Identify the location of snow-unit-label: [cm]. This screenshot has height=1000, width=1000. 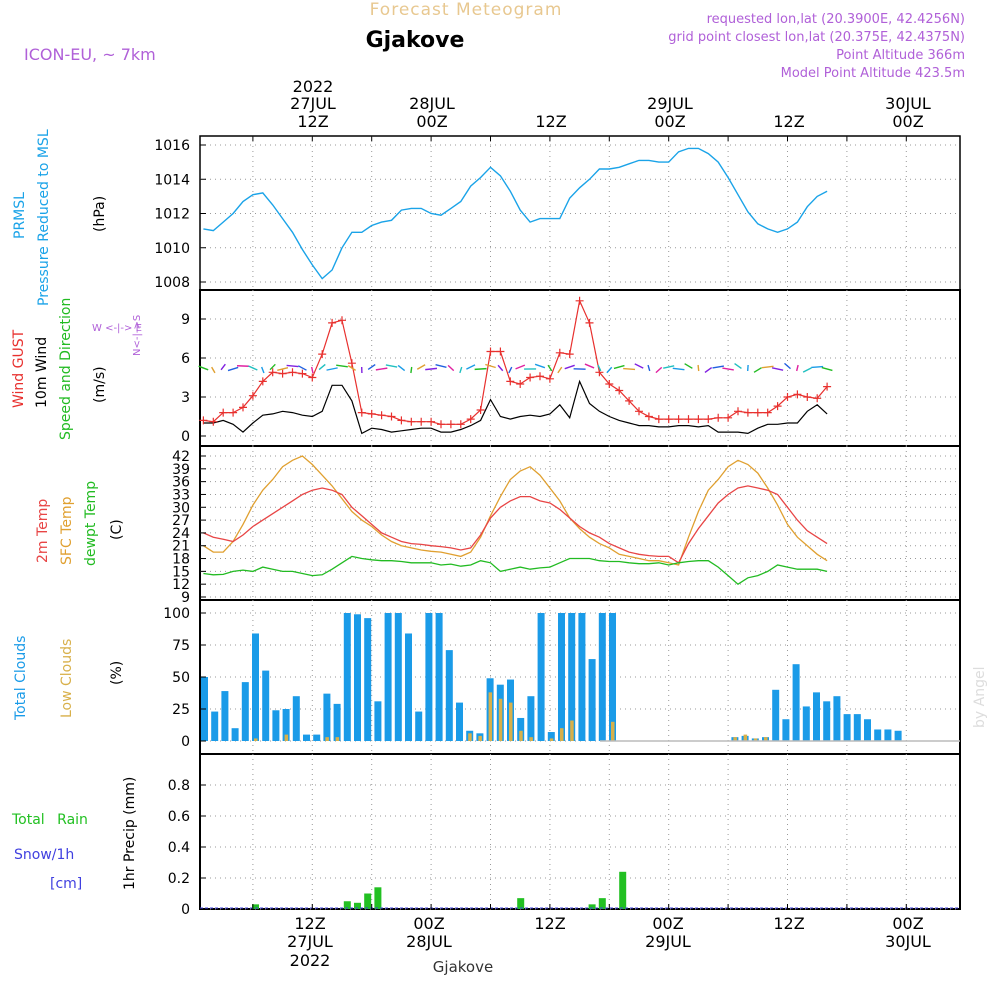
(66, 884).